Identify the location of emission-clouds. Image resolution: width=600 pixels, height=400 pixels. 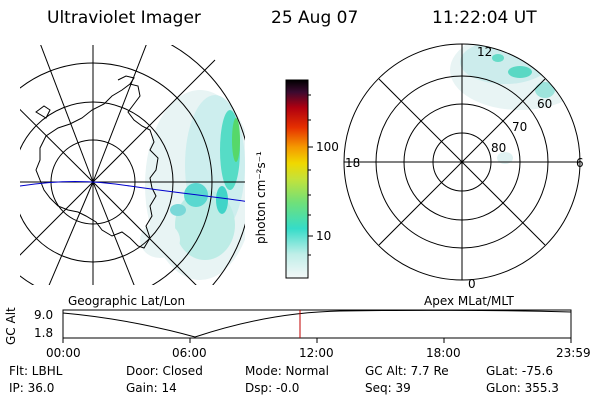
(192, 185).